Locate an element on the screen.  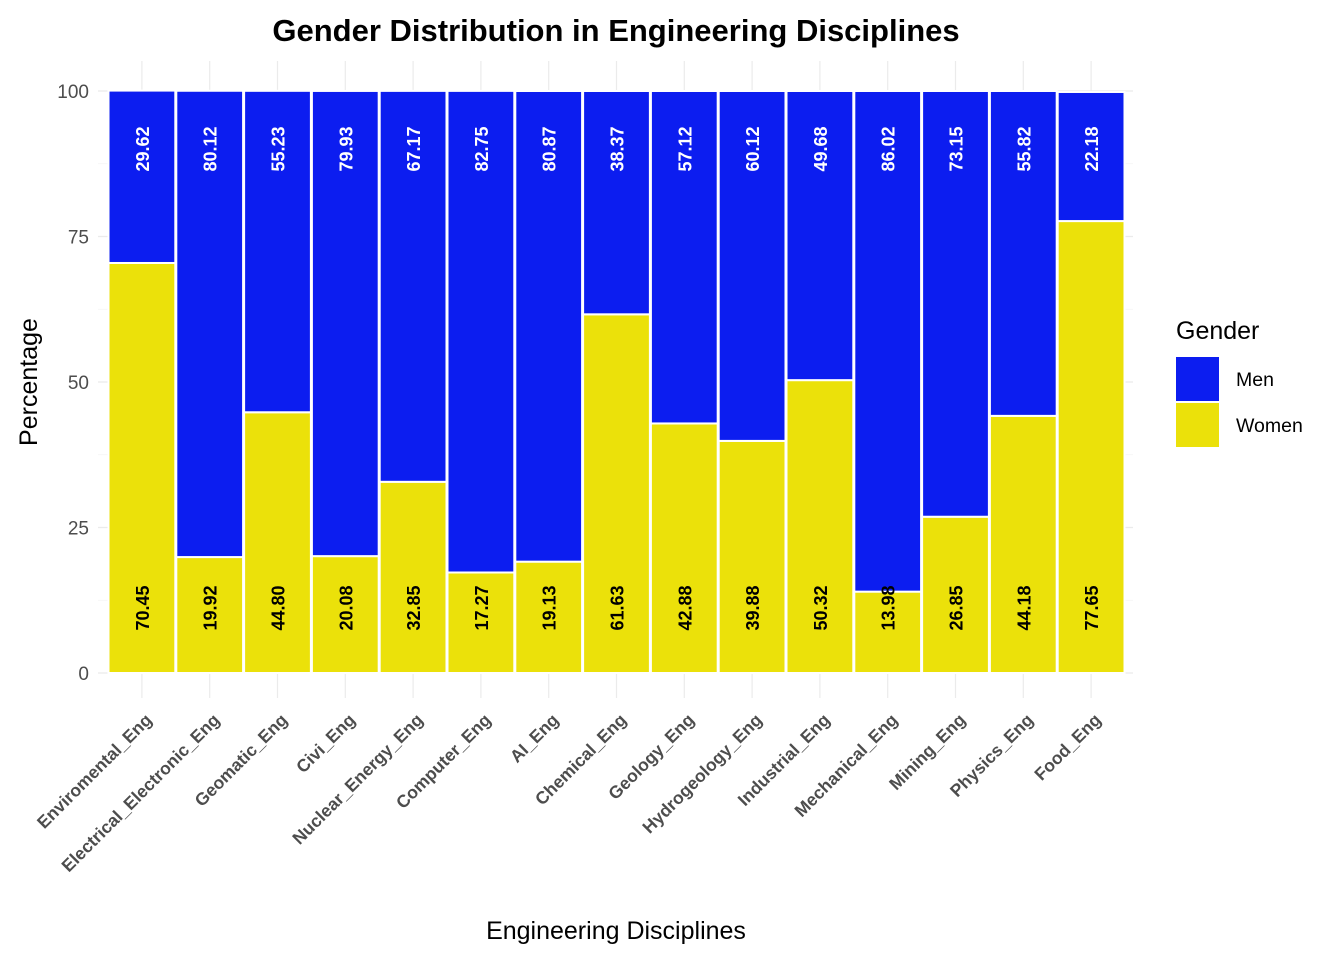
value-label-men: 55.23 is located at coordinates (279, 148).